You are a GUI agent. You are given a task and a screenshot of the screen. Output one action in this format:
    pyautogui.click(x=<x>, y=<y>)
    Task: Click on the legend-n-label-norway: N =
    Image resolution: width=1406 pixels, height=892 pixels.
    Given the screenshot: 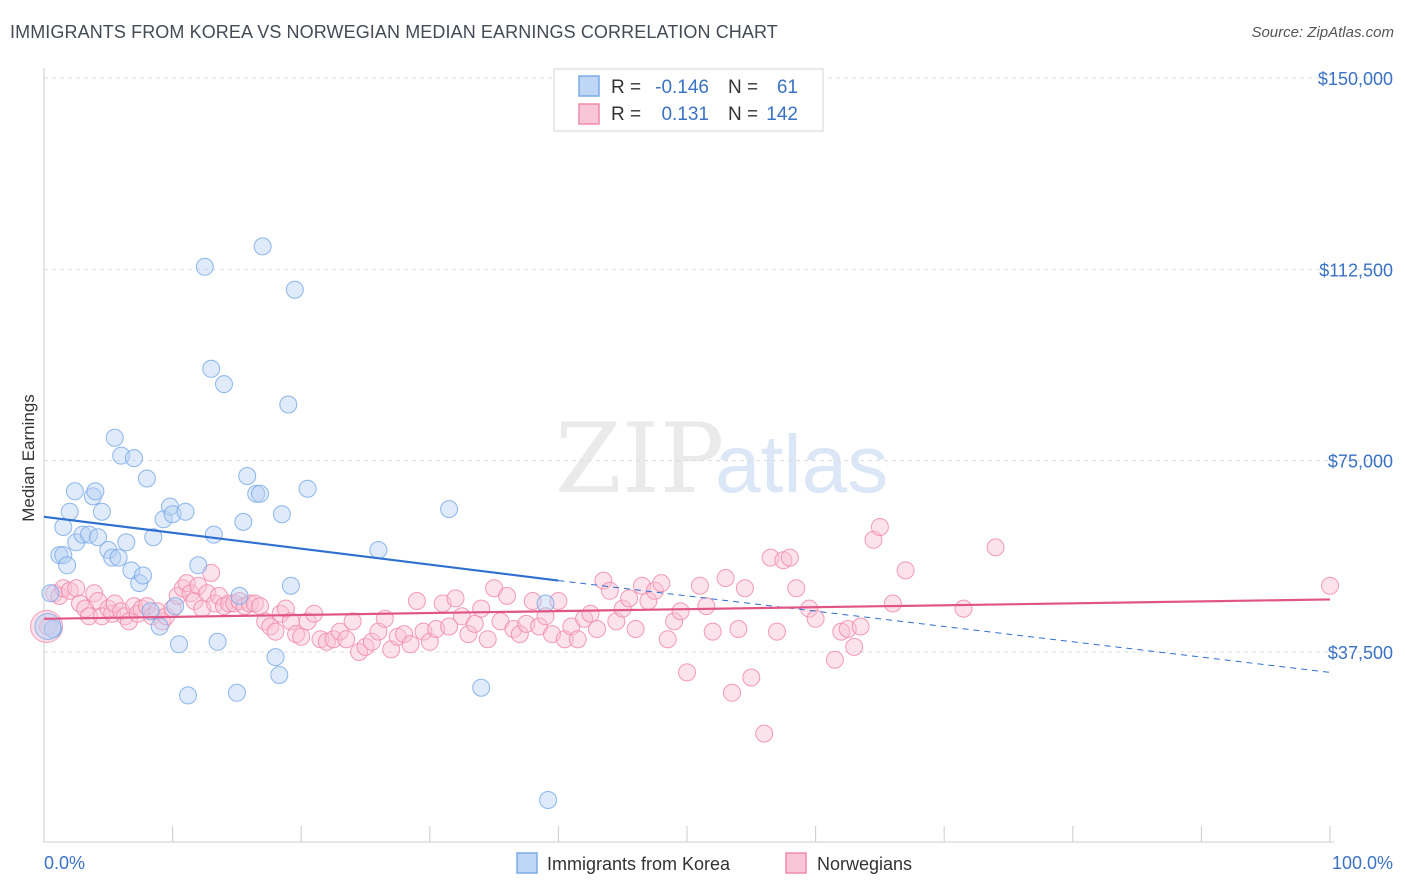 What is the action you would take?
    pyautogui.click(x=743, y=114)
    